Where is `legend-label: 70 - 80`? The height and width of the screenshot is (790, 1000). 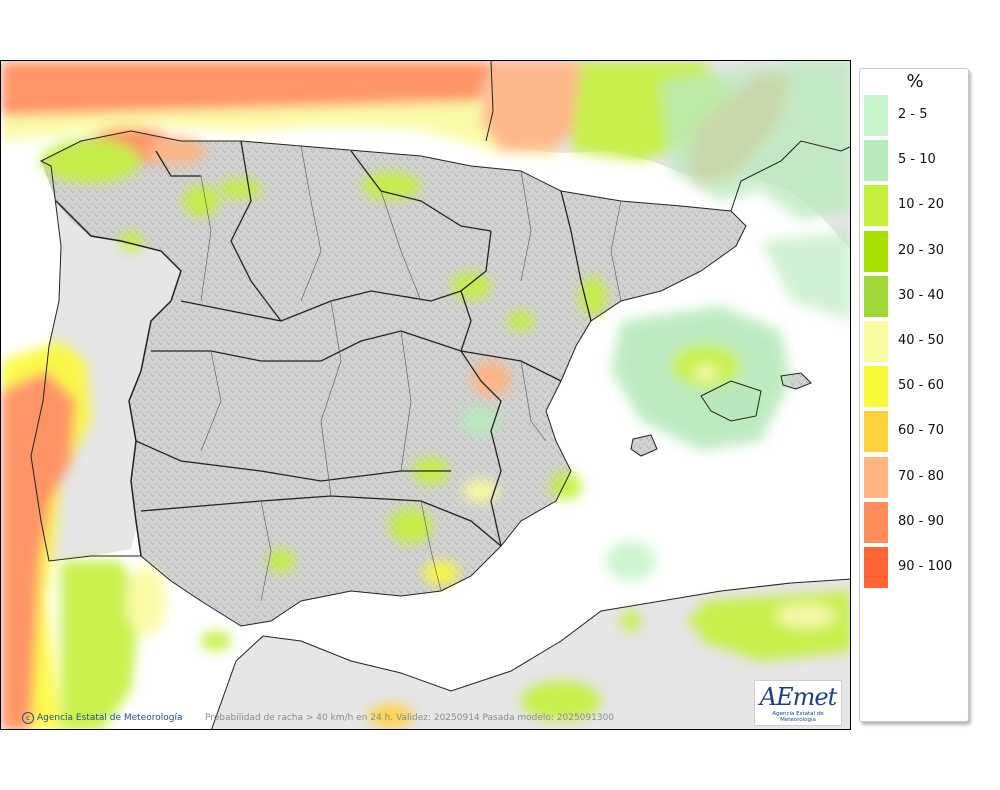 legend-label: 70 - 80 is located at coordinates (921, 476).